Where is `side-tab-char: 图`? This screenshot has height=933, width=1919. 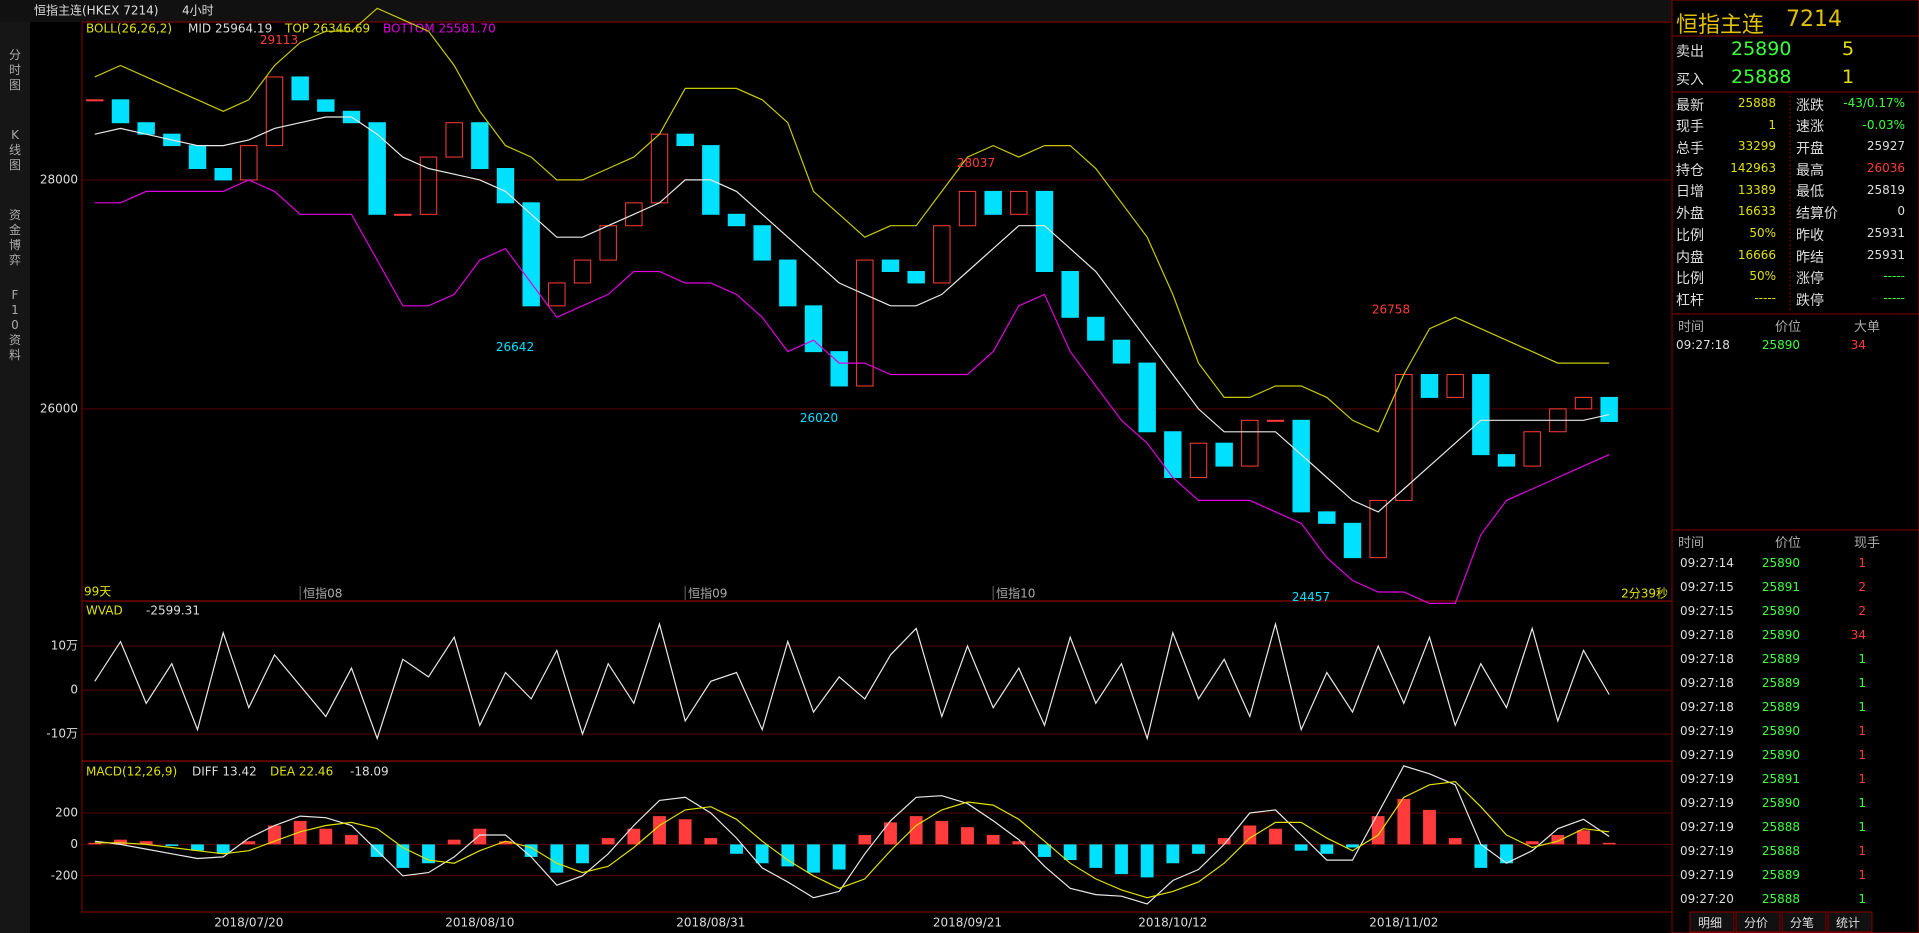
side-tab-char: 图 is located at coordinates (15, 165).